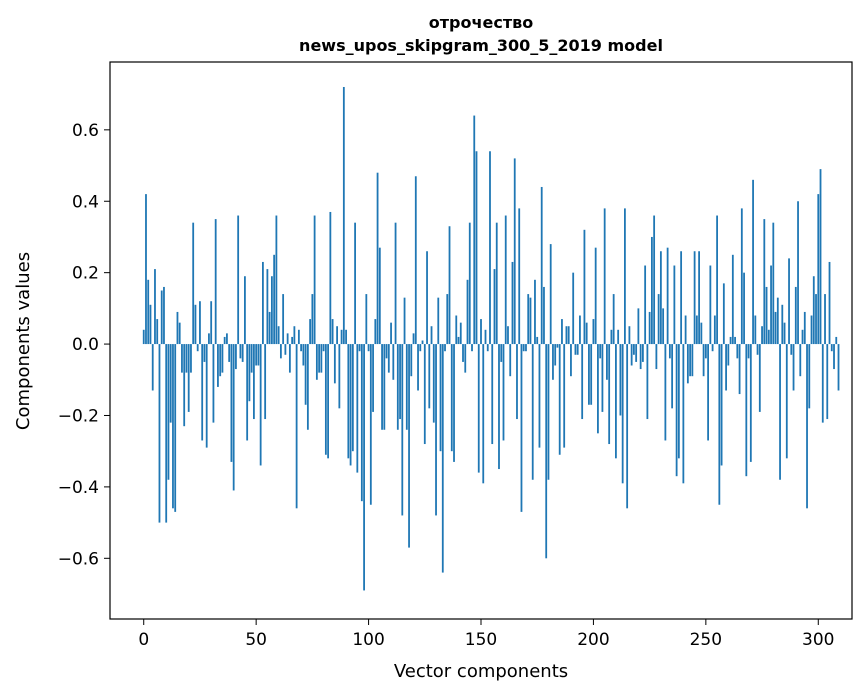 The image size is (867, 696). I want to click on x-tick-label: 0, so click(143, 640).